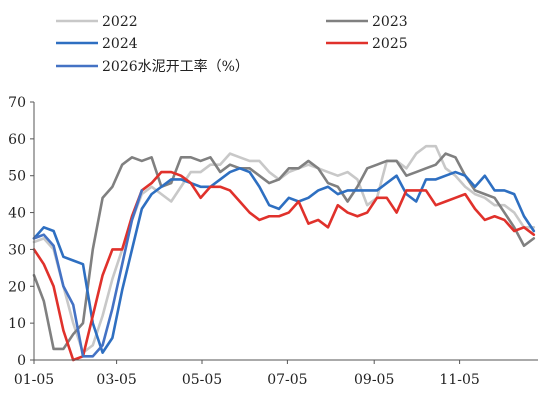 This screenshot has height=394, width=538. I want to click on y-tick-label: 40, so click(17, 214).